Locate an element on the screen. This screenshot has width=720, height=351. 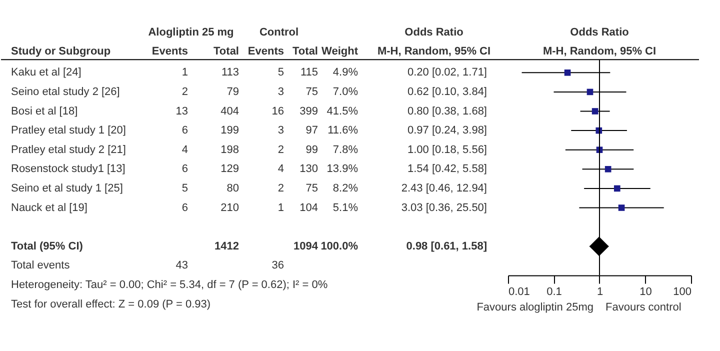
text: 43 is located at coordinates (182, 266).